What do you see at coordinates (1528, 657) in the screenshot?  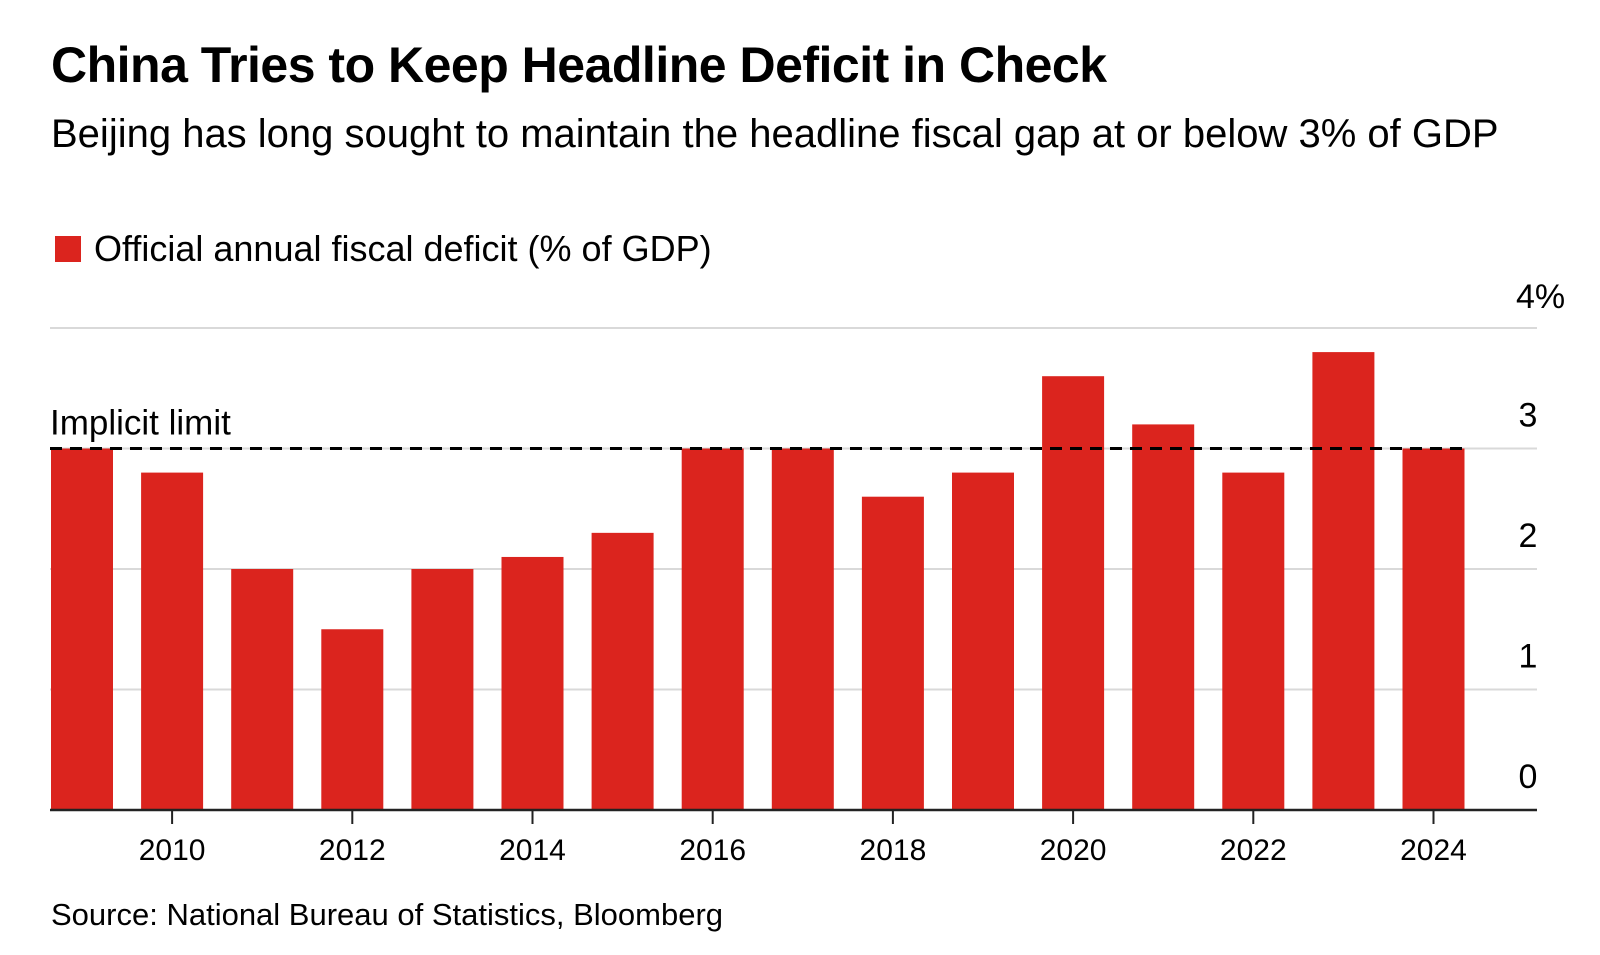 I see `y-tick-label-1: 1` at bounding box center [1528, 657].